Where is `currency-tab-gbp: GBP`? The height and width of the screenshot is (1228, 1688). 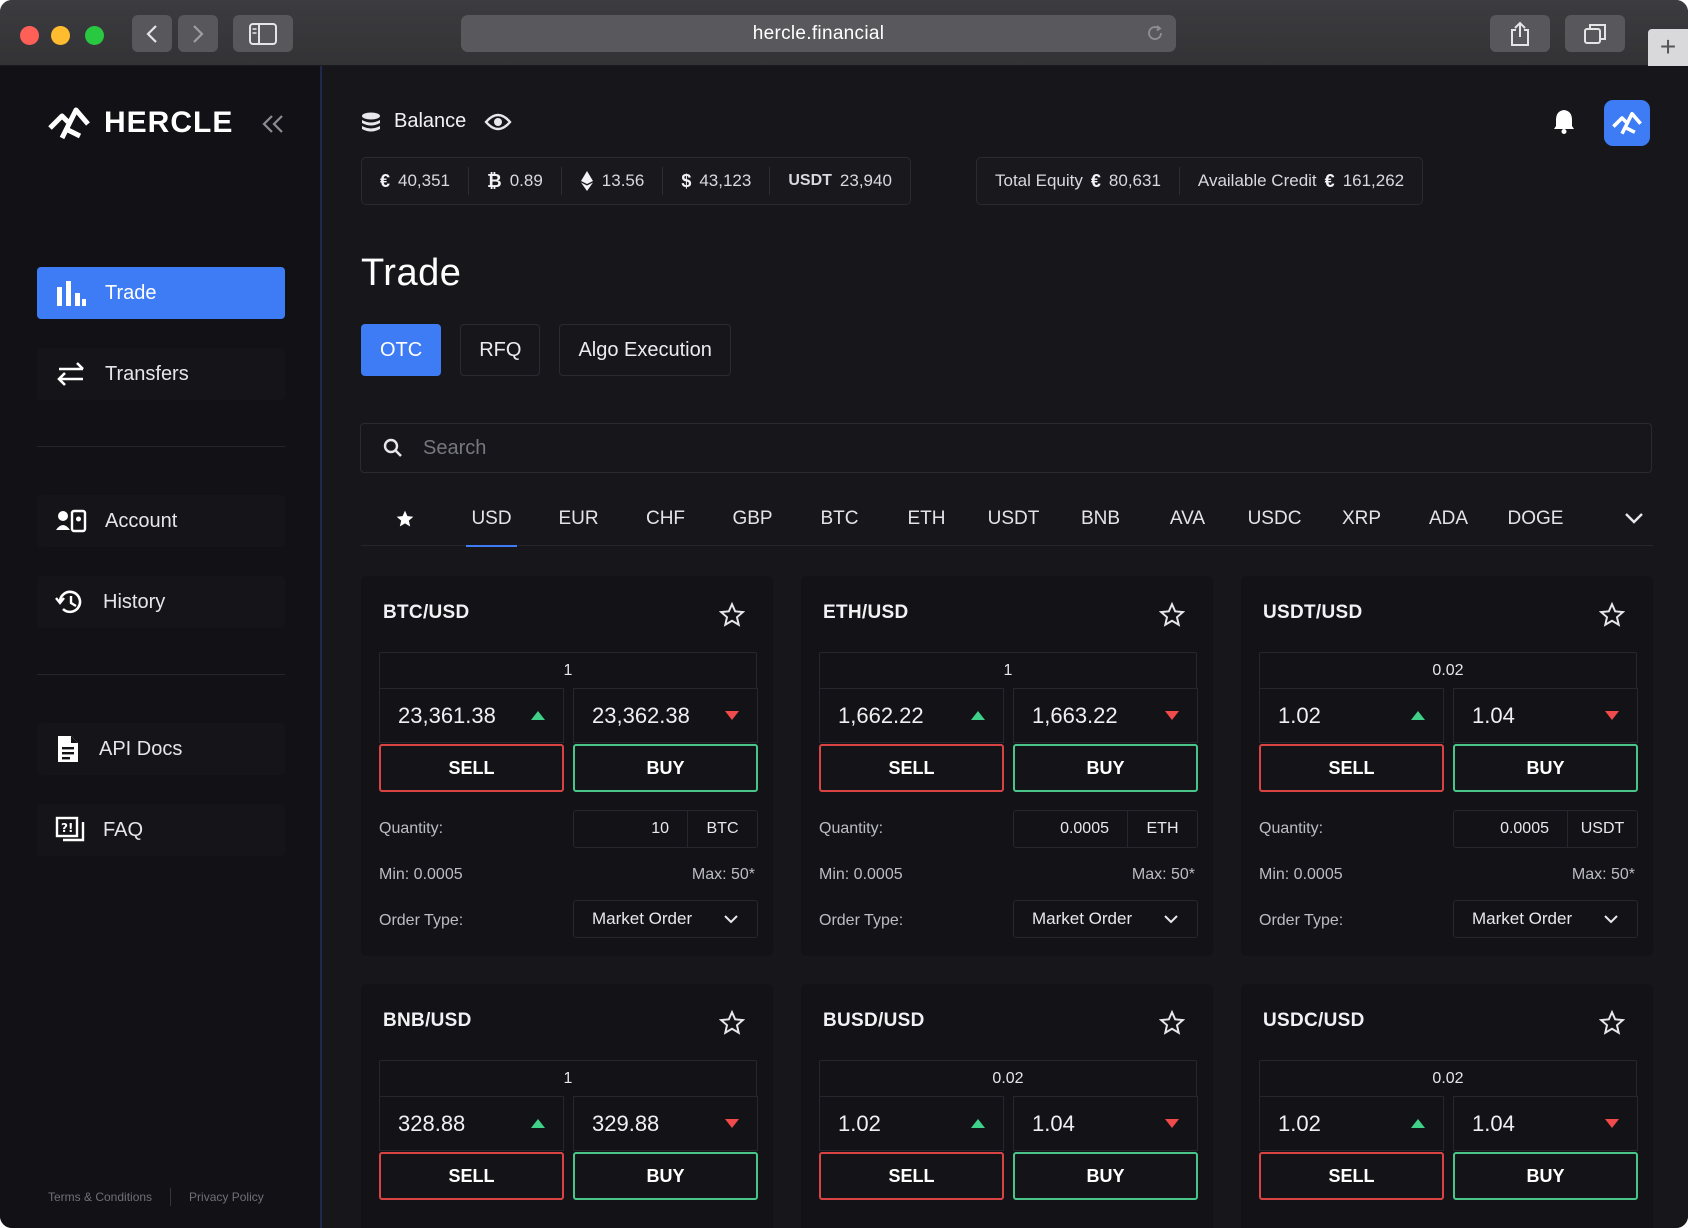 currency-tab-gbp: GBP is located at coordinates (752, 518).